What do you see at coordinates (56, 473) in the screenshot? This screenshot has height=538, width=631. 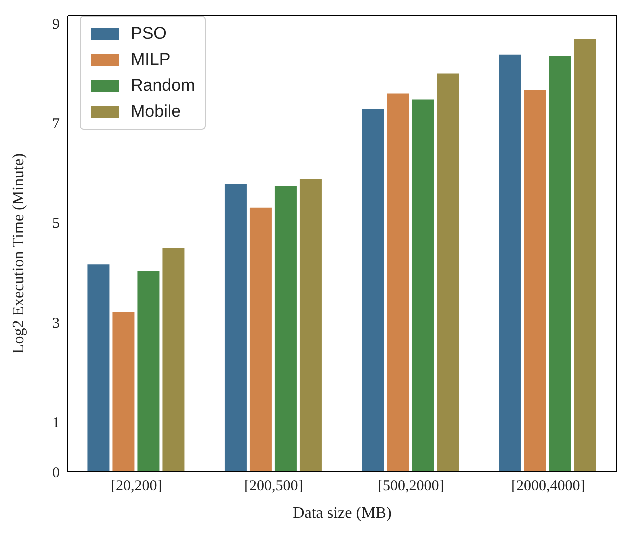 I see `y-tick-label: 0` at bounding box center [56, 473].